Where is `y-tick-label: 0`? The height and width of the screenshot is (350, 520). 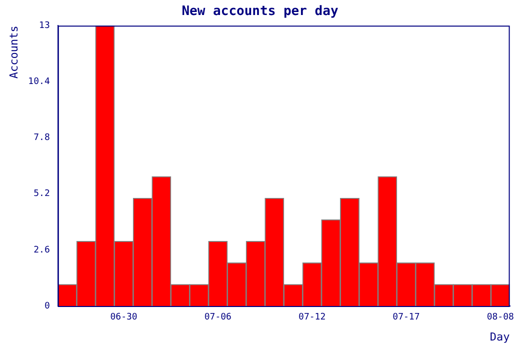
y-tick-label: 0 is located at coordinates (47, 306).